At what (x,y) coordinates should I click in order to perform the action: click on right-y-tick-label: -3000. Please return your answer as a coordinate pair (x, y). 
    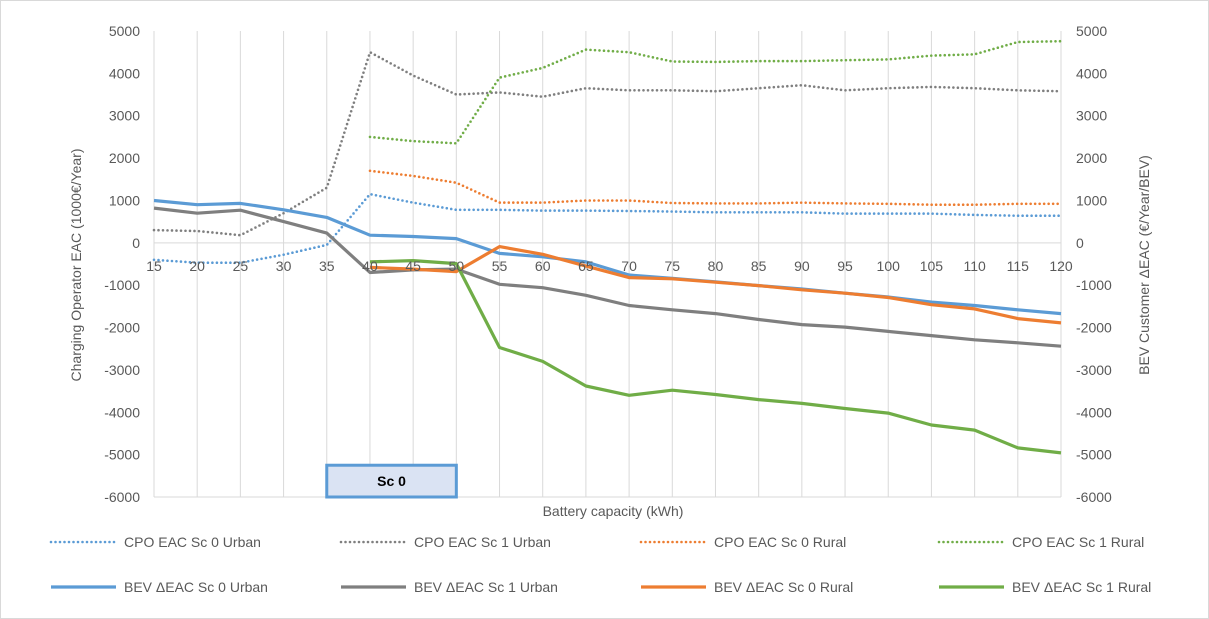
    Looking at the image, I should click on (1094, 370).